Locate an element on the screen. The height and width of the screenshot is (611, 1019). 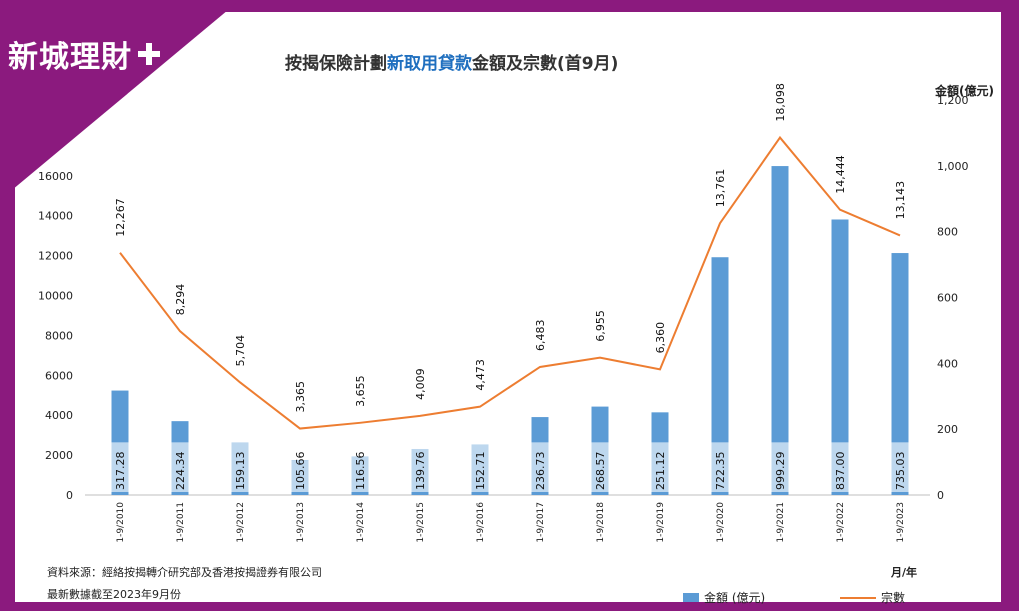
left-axis-tick: 2000 is located at coordinates (59, 455).